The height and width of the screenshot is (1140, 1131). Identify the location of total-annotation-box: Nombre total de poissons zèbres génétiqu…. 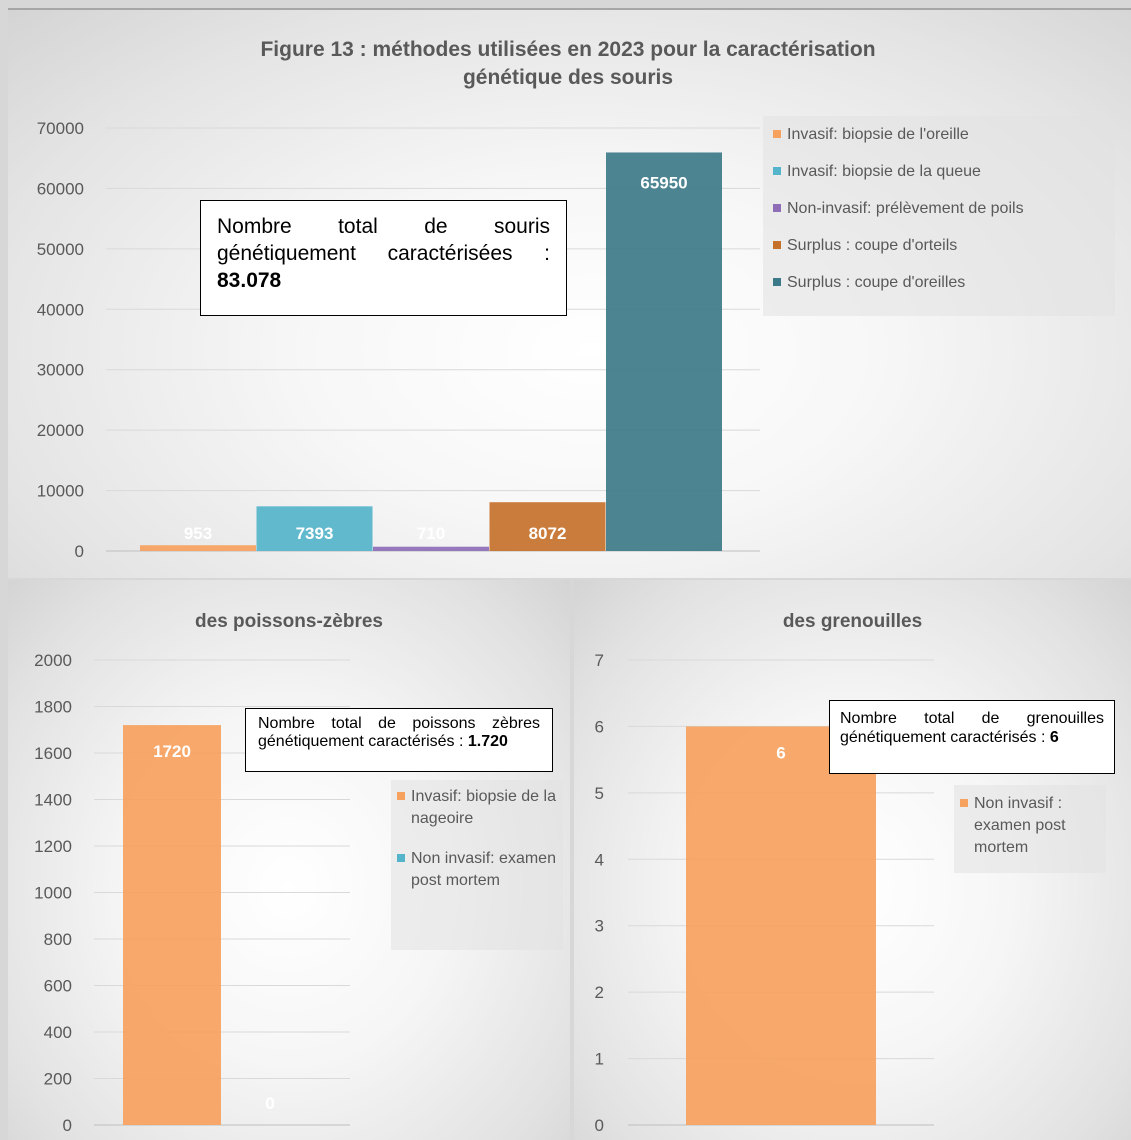
(399, 740).